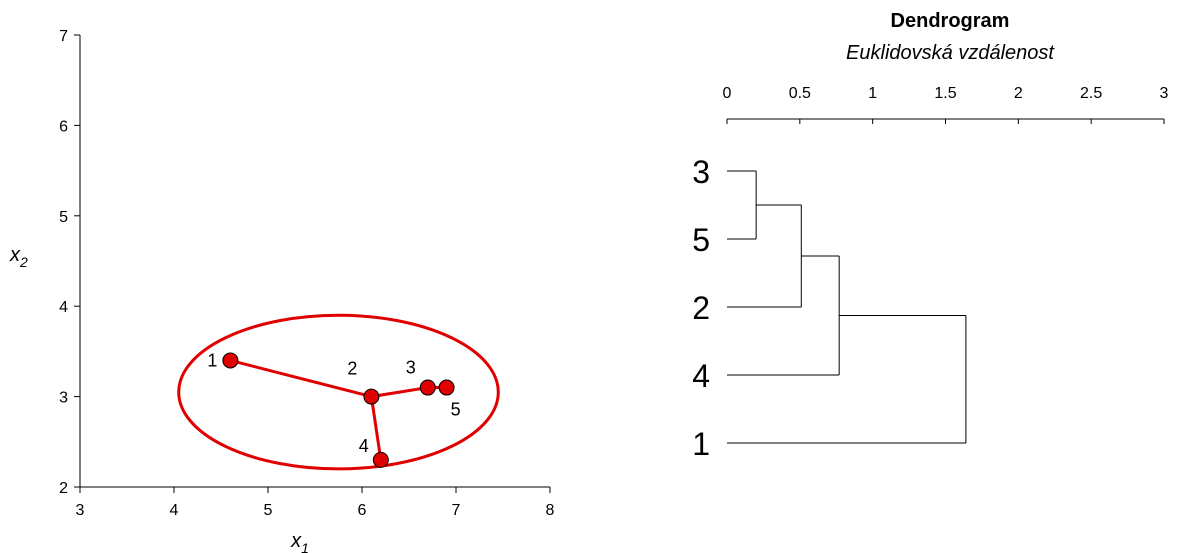 This screenshot has height=553, width=1180. Describe the element at coordinates (212, 360) in the screenshot. I see `point-label: 1` at that location.